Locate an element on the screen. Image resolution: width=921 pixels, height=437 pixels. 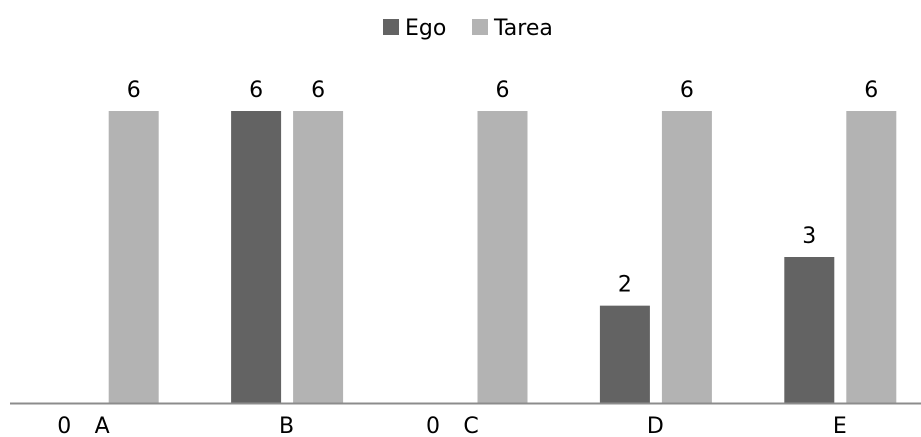
bar-tarea-a is located at coordinates (133, 257).